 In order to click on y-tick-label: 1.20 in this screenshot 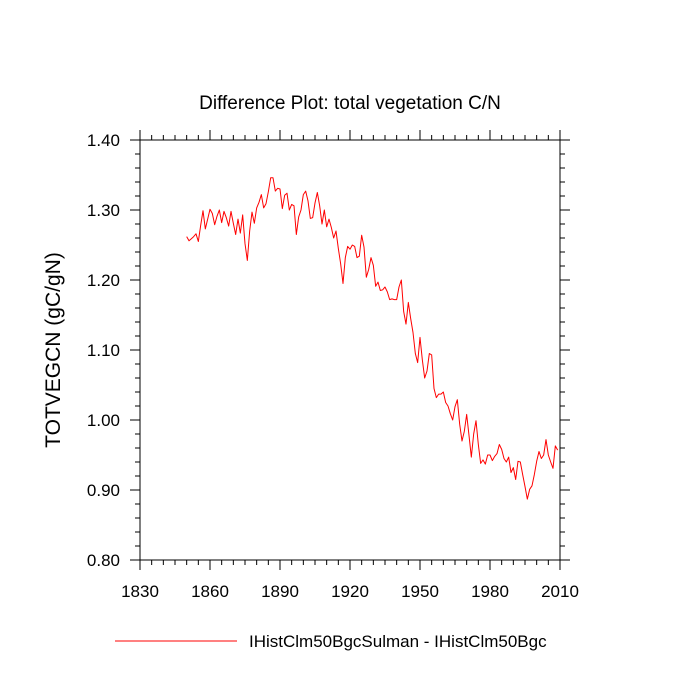, I will do `click(103, 280)`.